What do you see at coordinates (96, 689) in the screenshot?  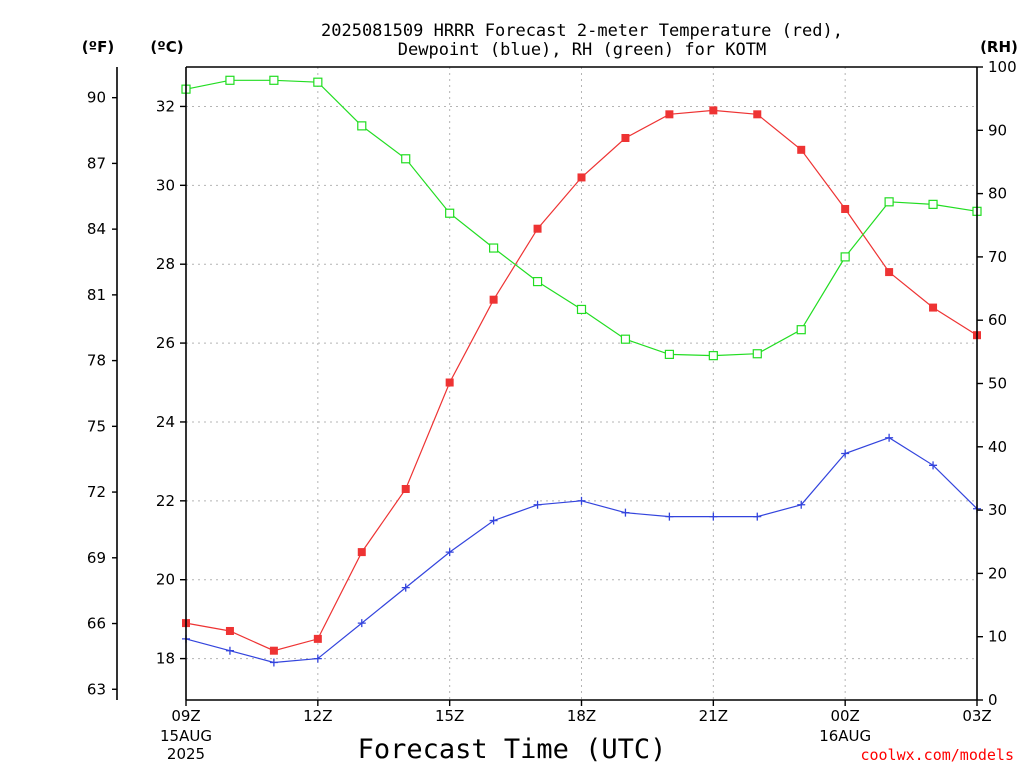 I see `fahrenheit-tick-label-63: 63` at bounding box center [96, 689].